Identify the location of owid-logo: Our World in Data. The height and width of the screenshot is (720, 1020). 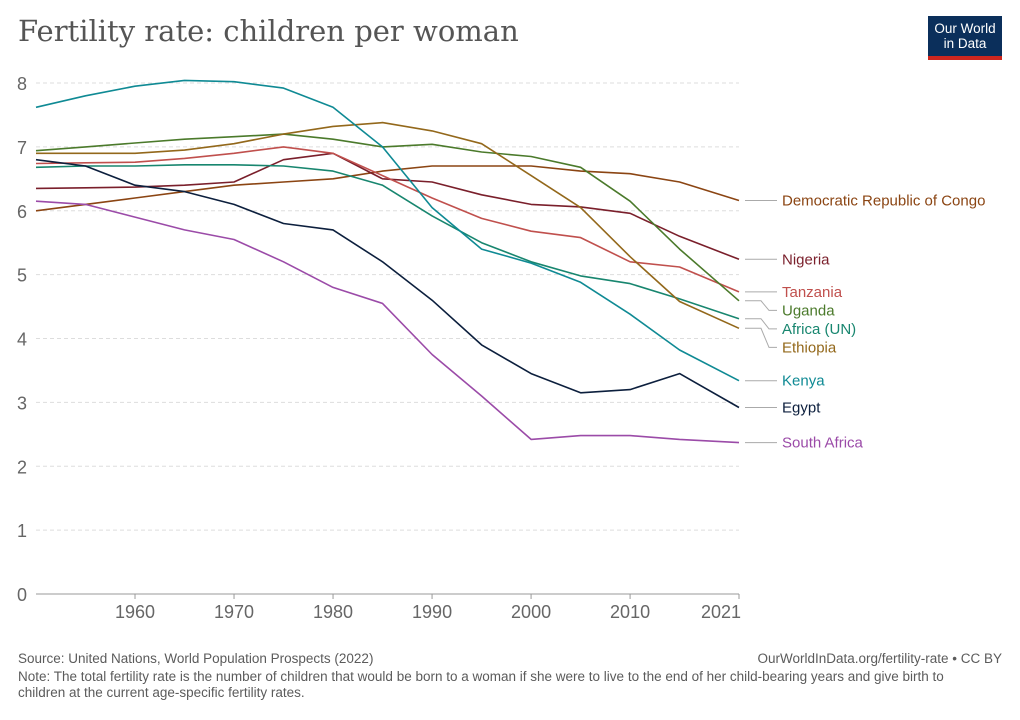
(965, 38).